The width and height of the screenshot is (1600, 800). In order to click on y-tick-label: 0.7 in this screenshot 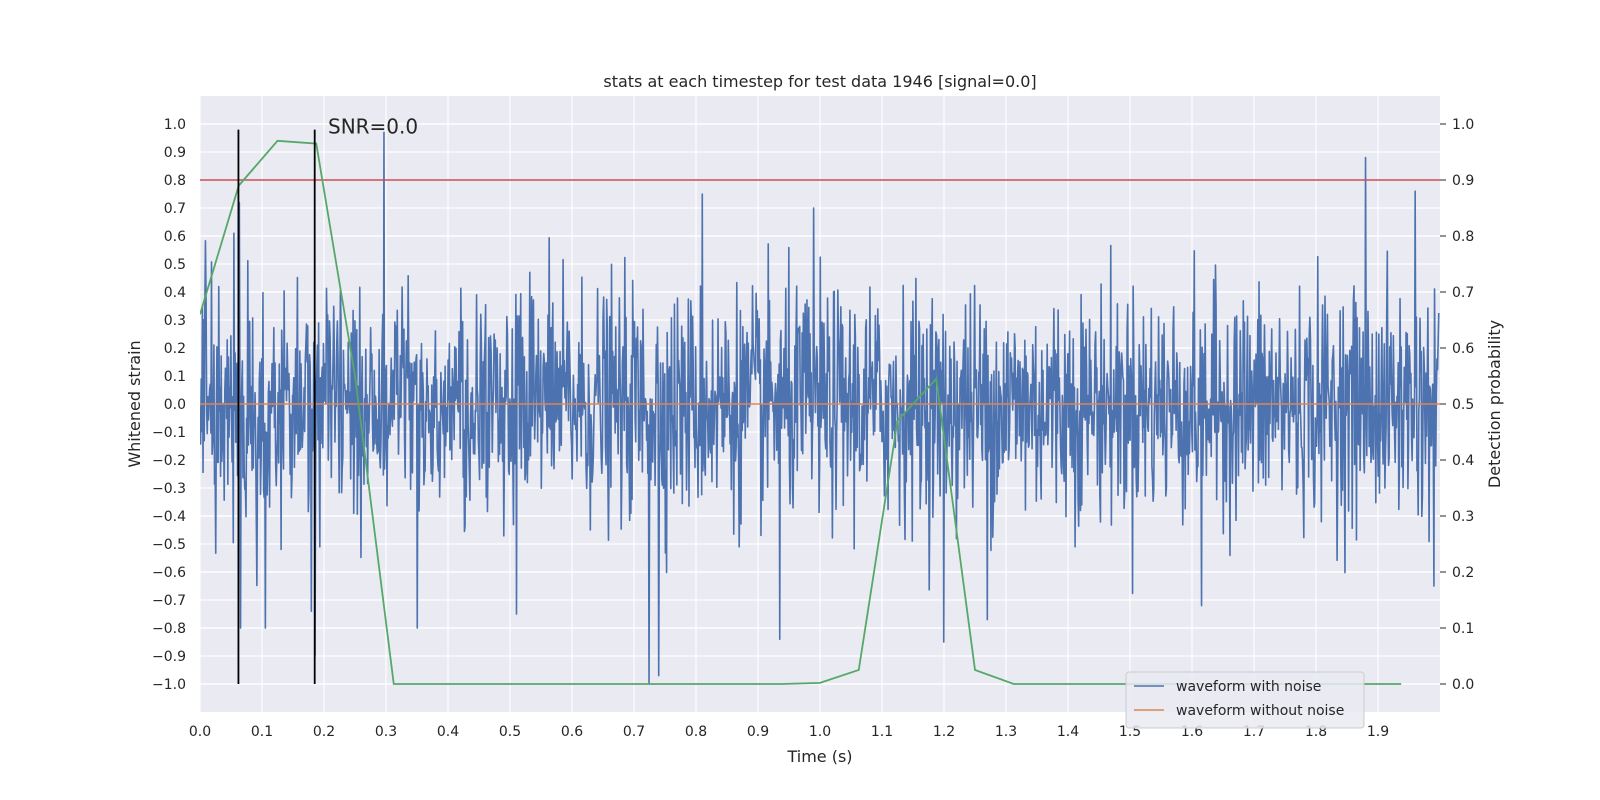, I will do `click(175, 209)`.